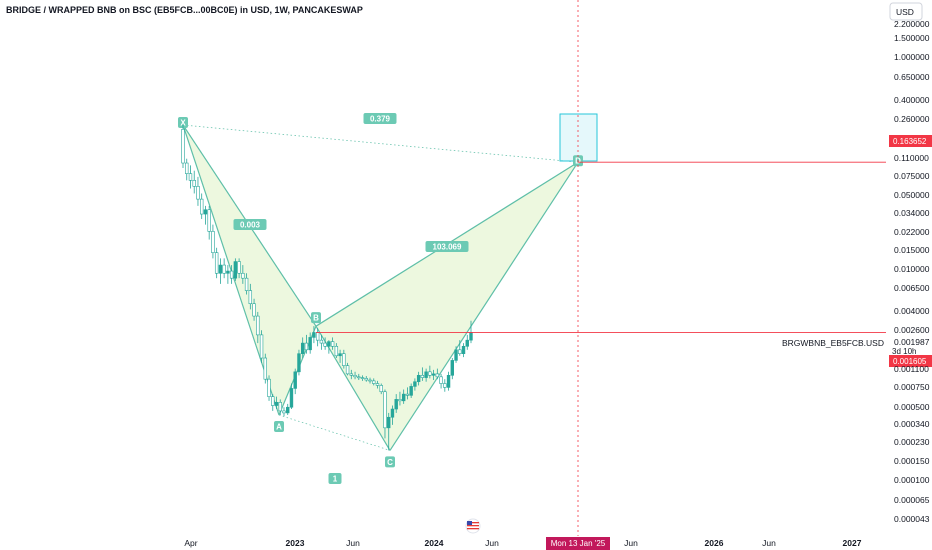 This screenshot has height=550, width=932. I want to click on x-tick: Apr, so click(190, 543).